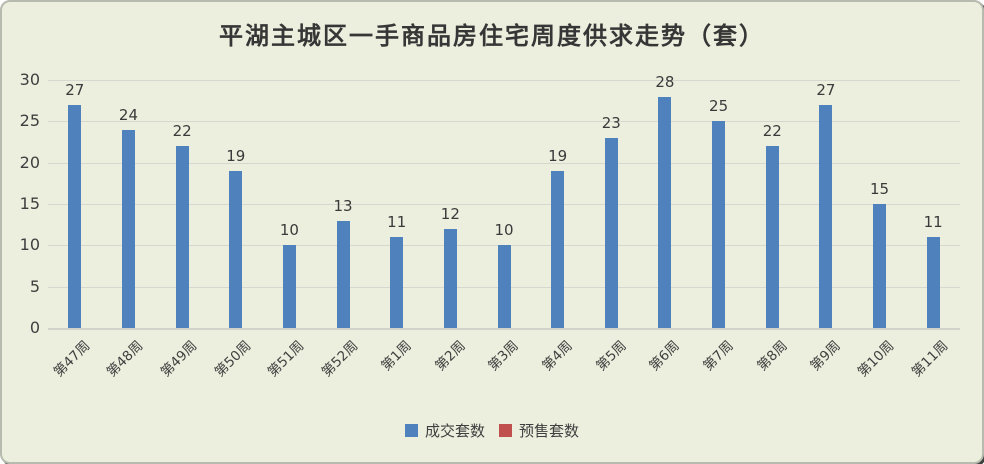  What do you see at coordinates (772, 356) in the screenshot?
I see `x-axis-label: 第8周` at bounding box center [772, 356].